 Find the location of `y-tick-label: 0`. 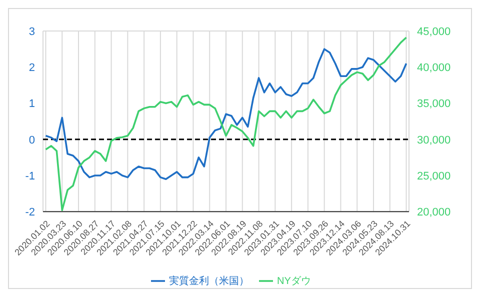

y-tick-label: 0 is located at coordinates (31, 140).